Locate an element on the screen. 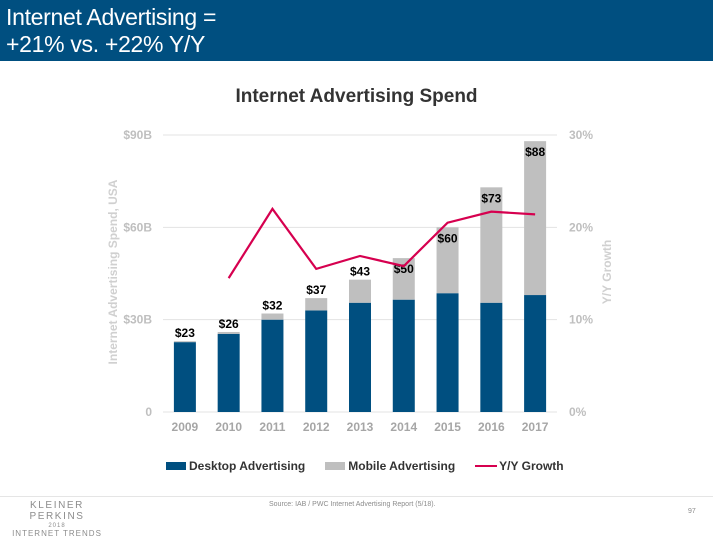 The width and height of the screenshot is (713, 538). y-right-tick-label: 30% is located at coordinates (581, 135).